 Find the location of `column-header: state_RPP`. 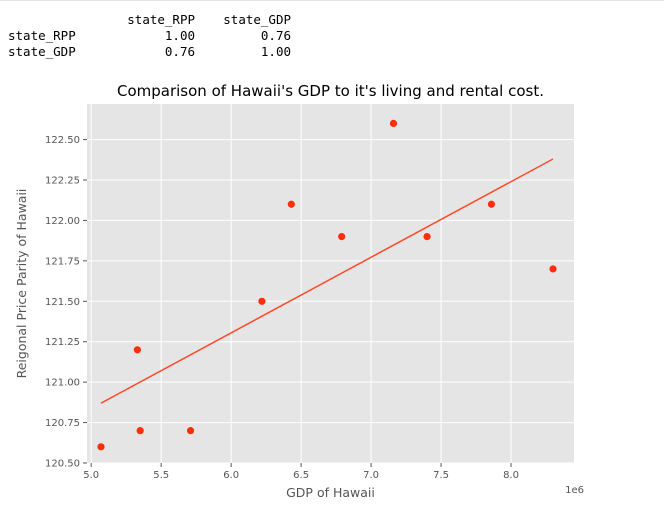

column-header: state_RPP is located at coordinates (161, 19).